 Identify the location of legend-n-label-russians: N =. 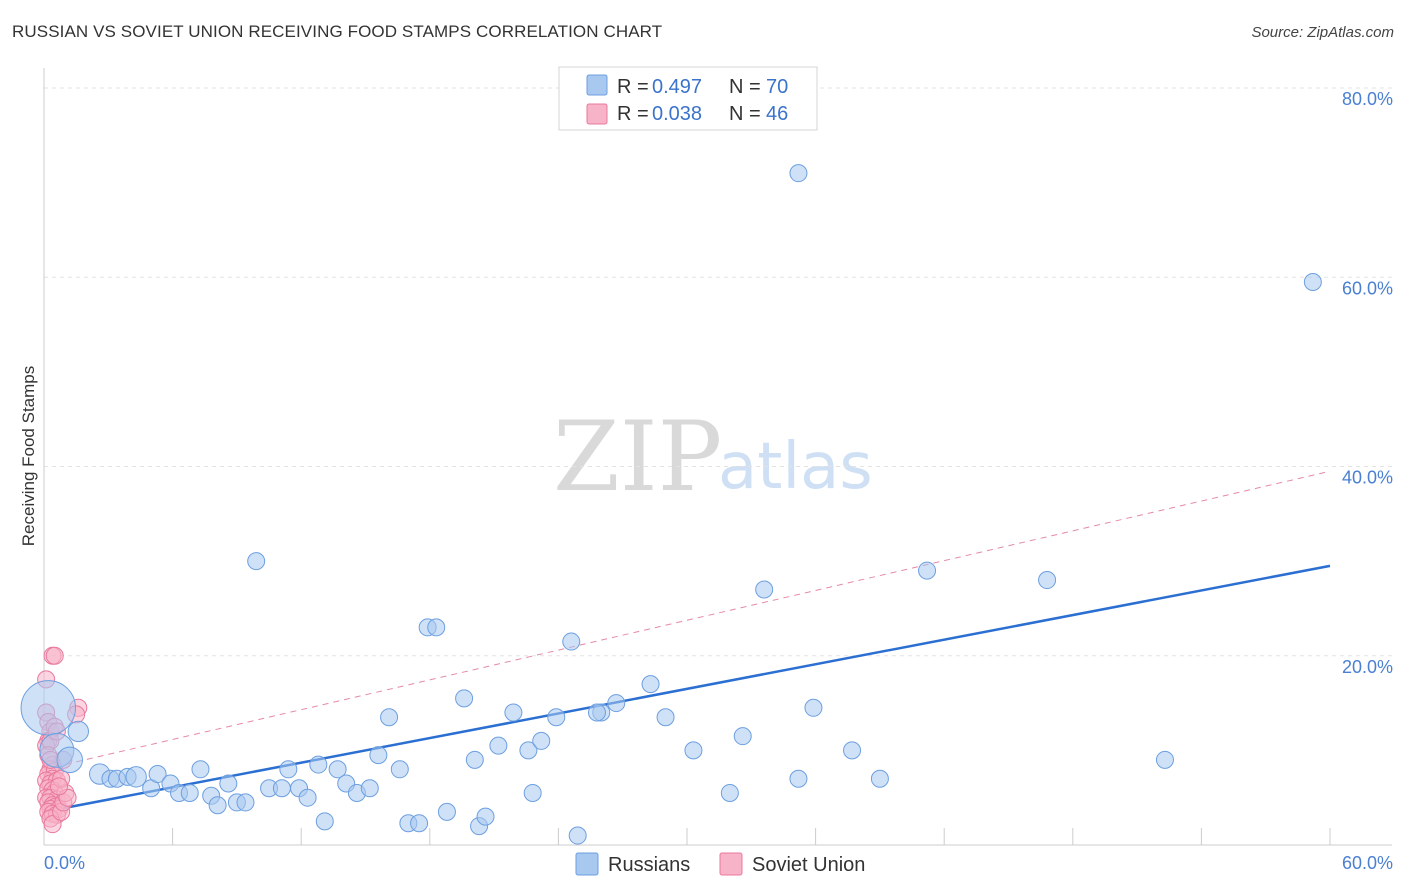
(745, 87).